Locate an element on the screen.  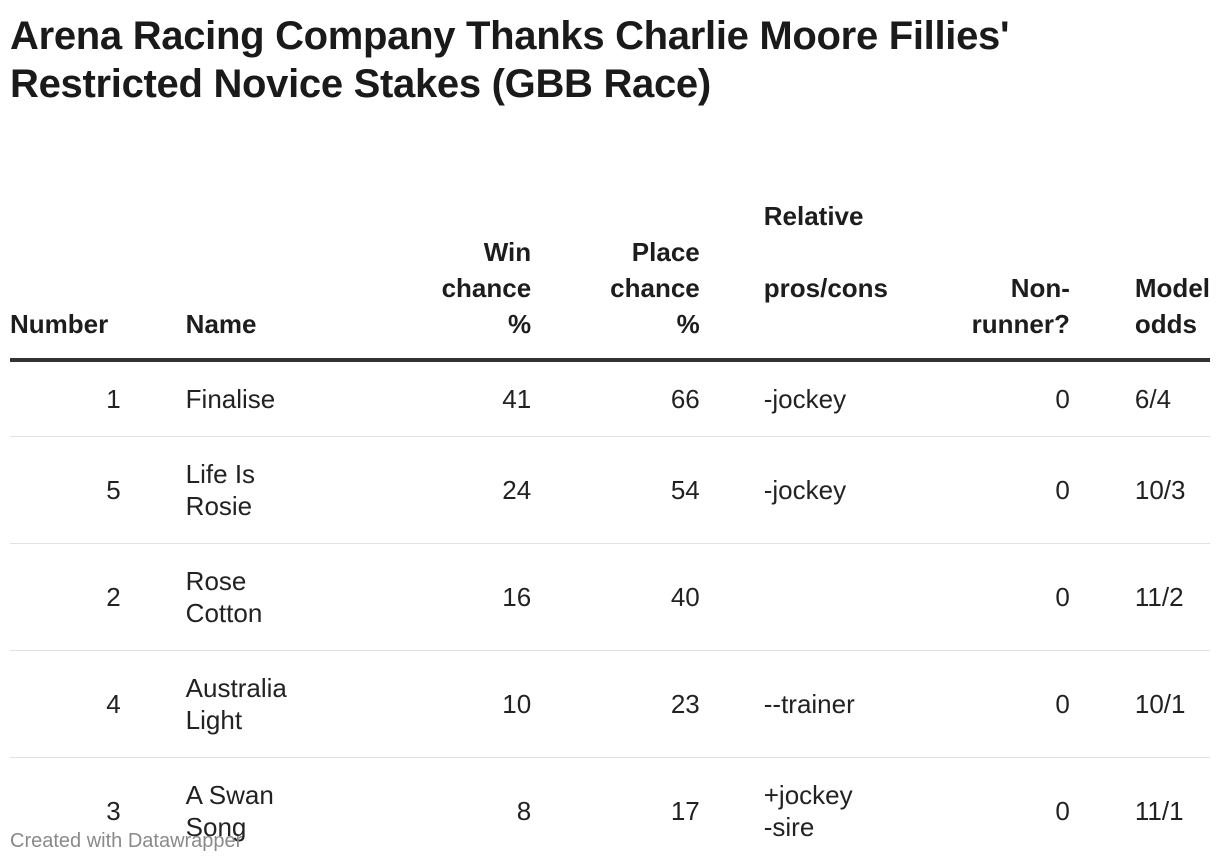
cell-number: 5 is located at coordinates (65, 490).